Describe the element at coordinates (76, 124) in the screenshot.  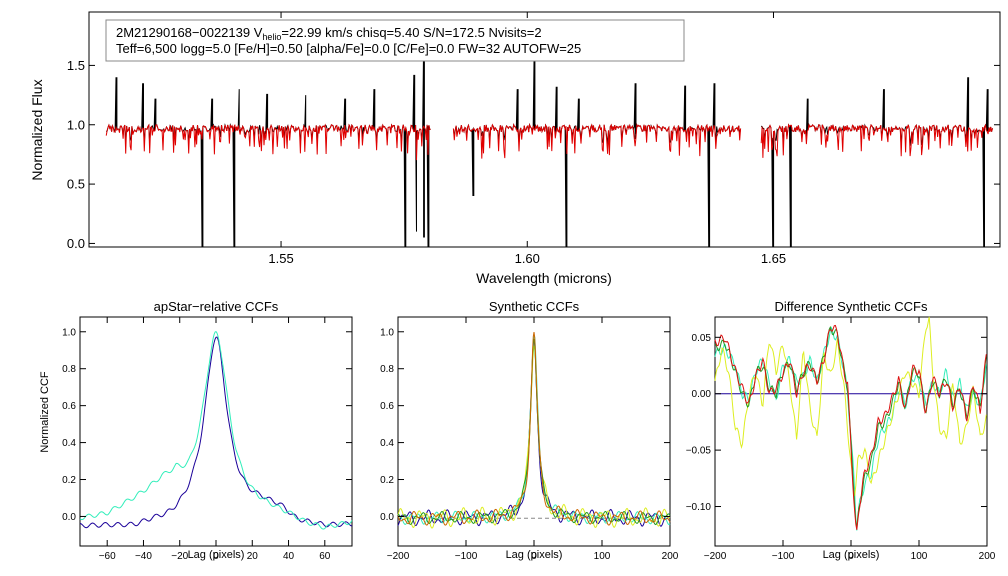
I see `spectrum-ytick-label: 1.0` at that location.